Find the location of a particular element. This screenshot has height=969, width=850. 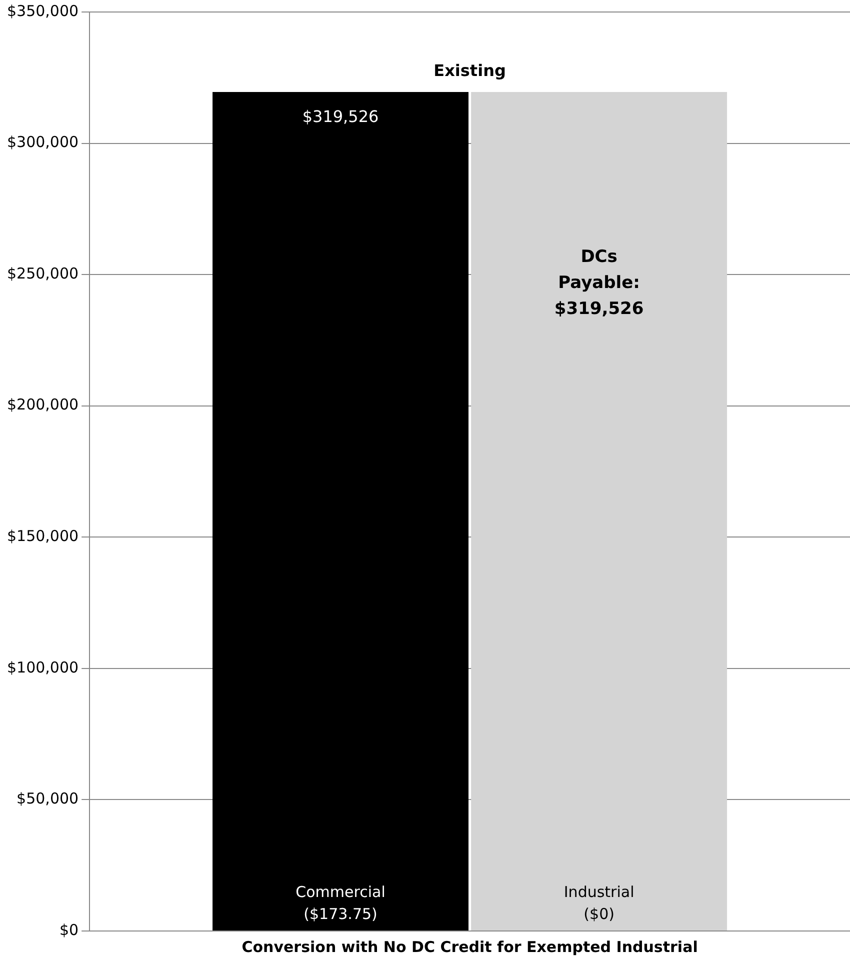

y-tick-label: $150,000 is located at coordinates (42, 536).